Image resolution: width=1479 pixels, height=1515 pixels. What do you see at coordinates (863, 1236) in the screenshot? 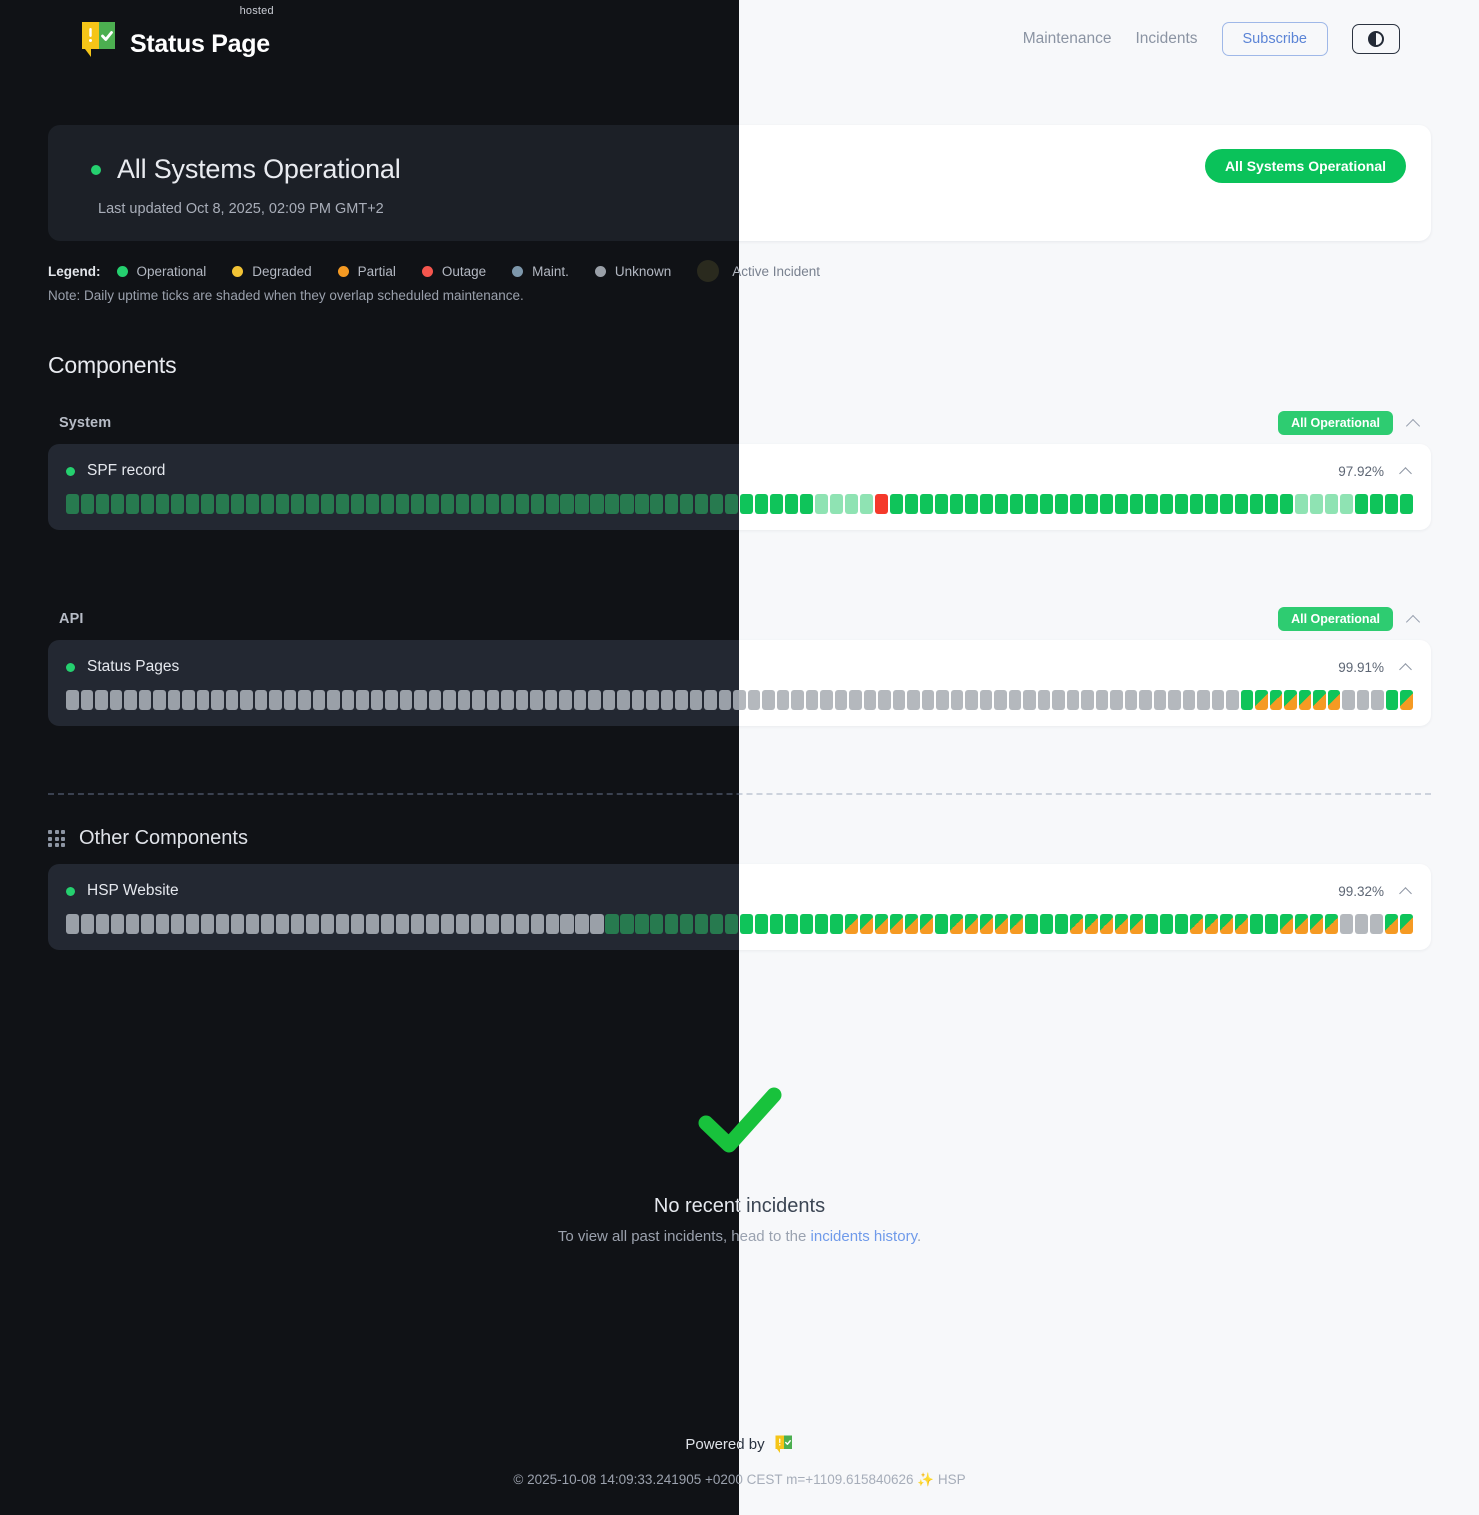
I see `incidents-history-link: incidents history` at bounding box center [863, 1236].